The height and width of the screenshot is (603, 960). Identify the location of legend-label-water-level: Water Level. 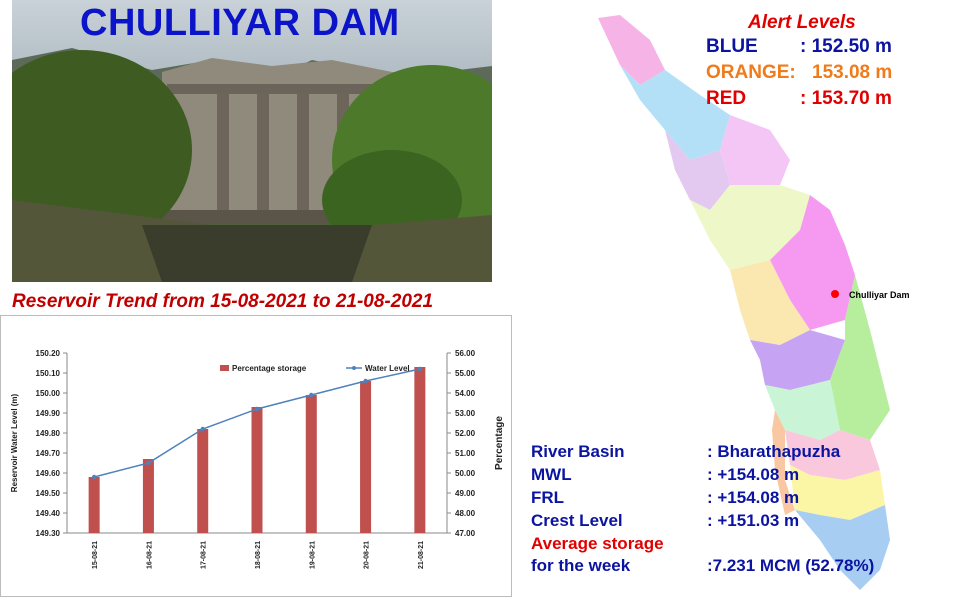
(387, 368).